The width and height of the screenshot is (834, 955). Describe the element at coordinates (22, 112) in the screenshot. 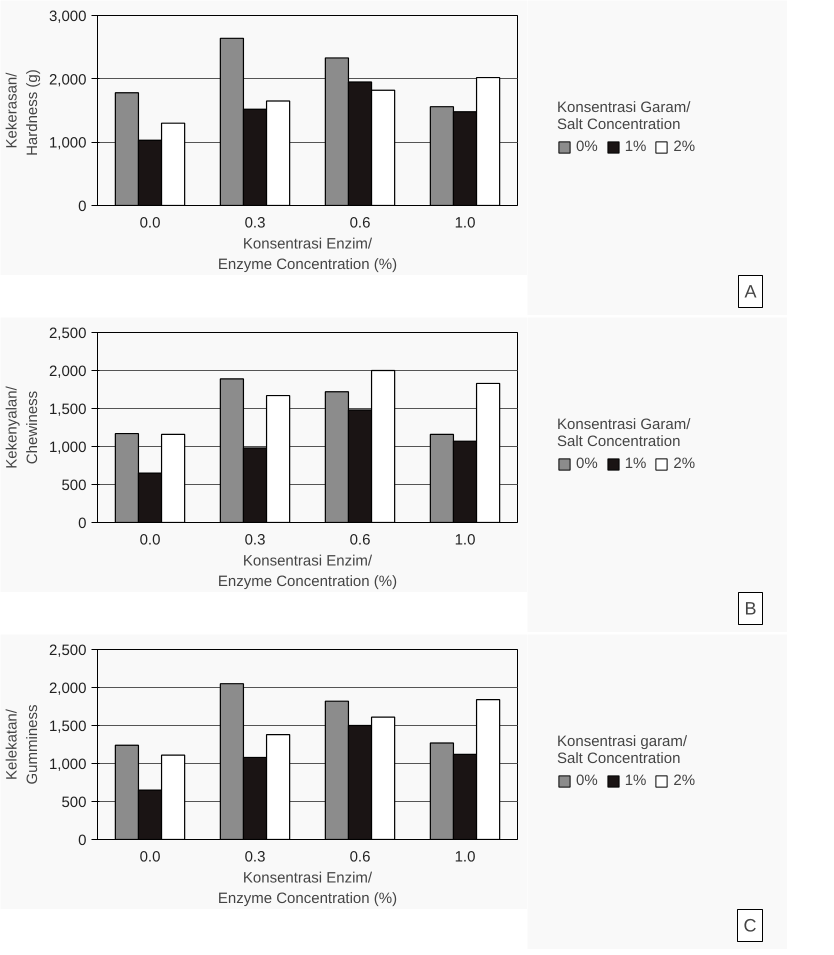

I see `y-axis-title: Kekerasan/ Hardness (g)` at that location.